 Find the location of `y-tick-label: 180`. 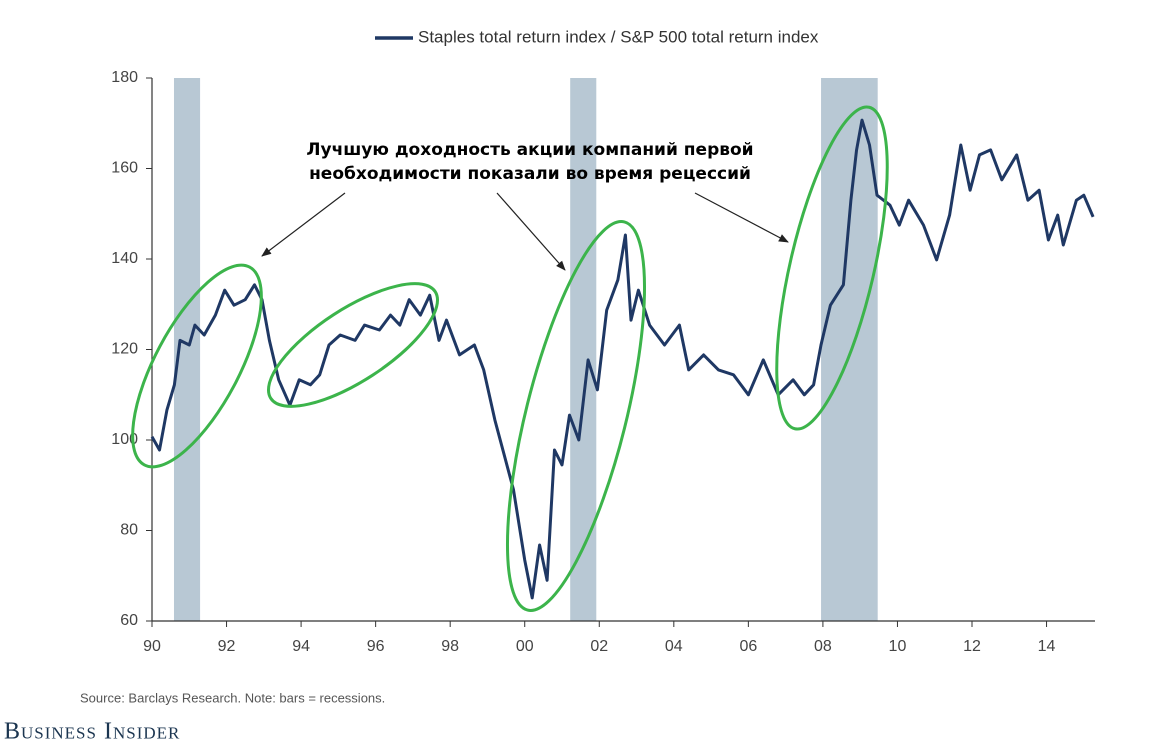

y-tick-label: 180 is located at coordinates (124, 77).